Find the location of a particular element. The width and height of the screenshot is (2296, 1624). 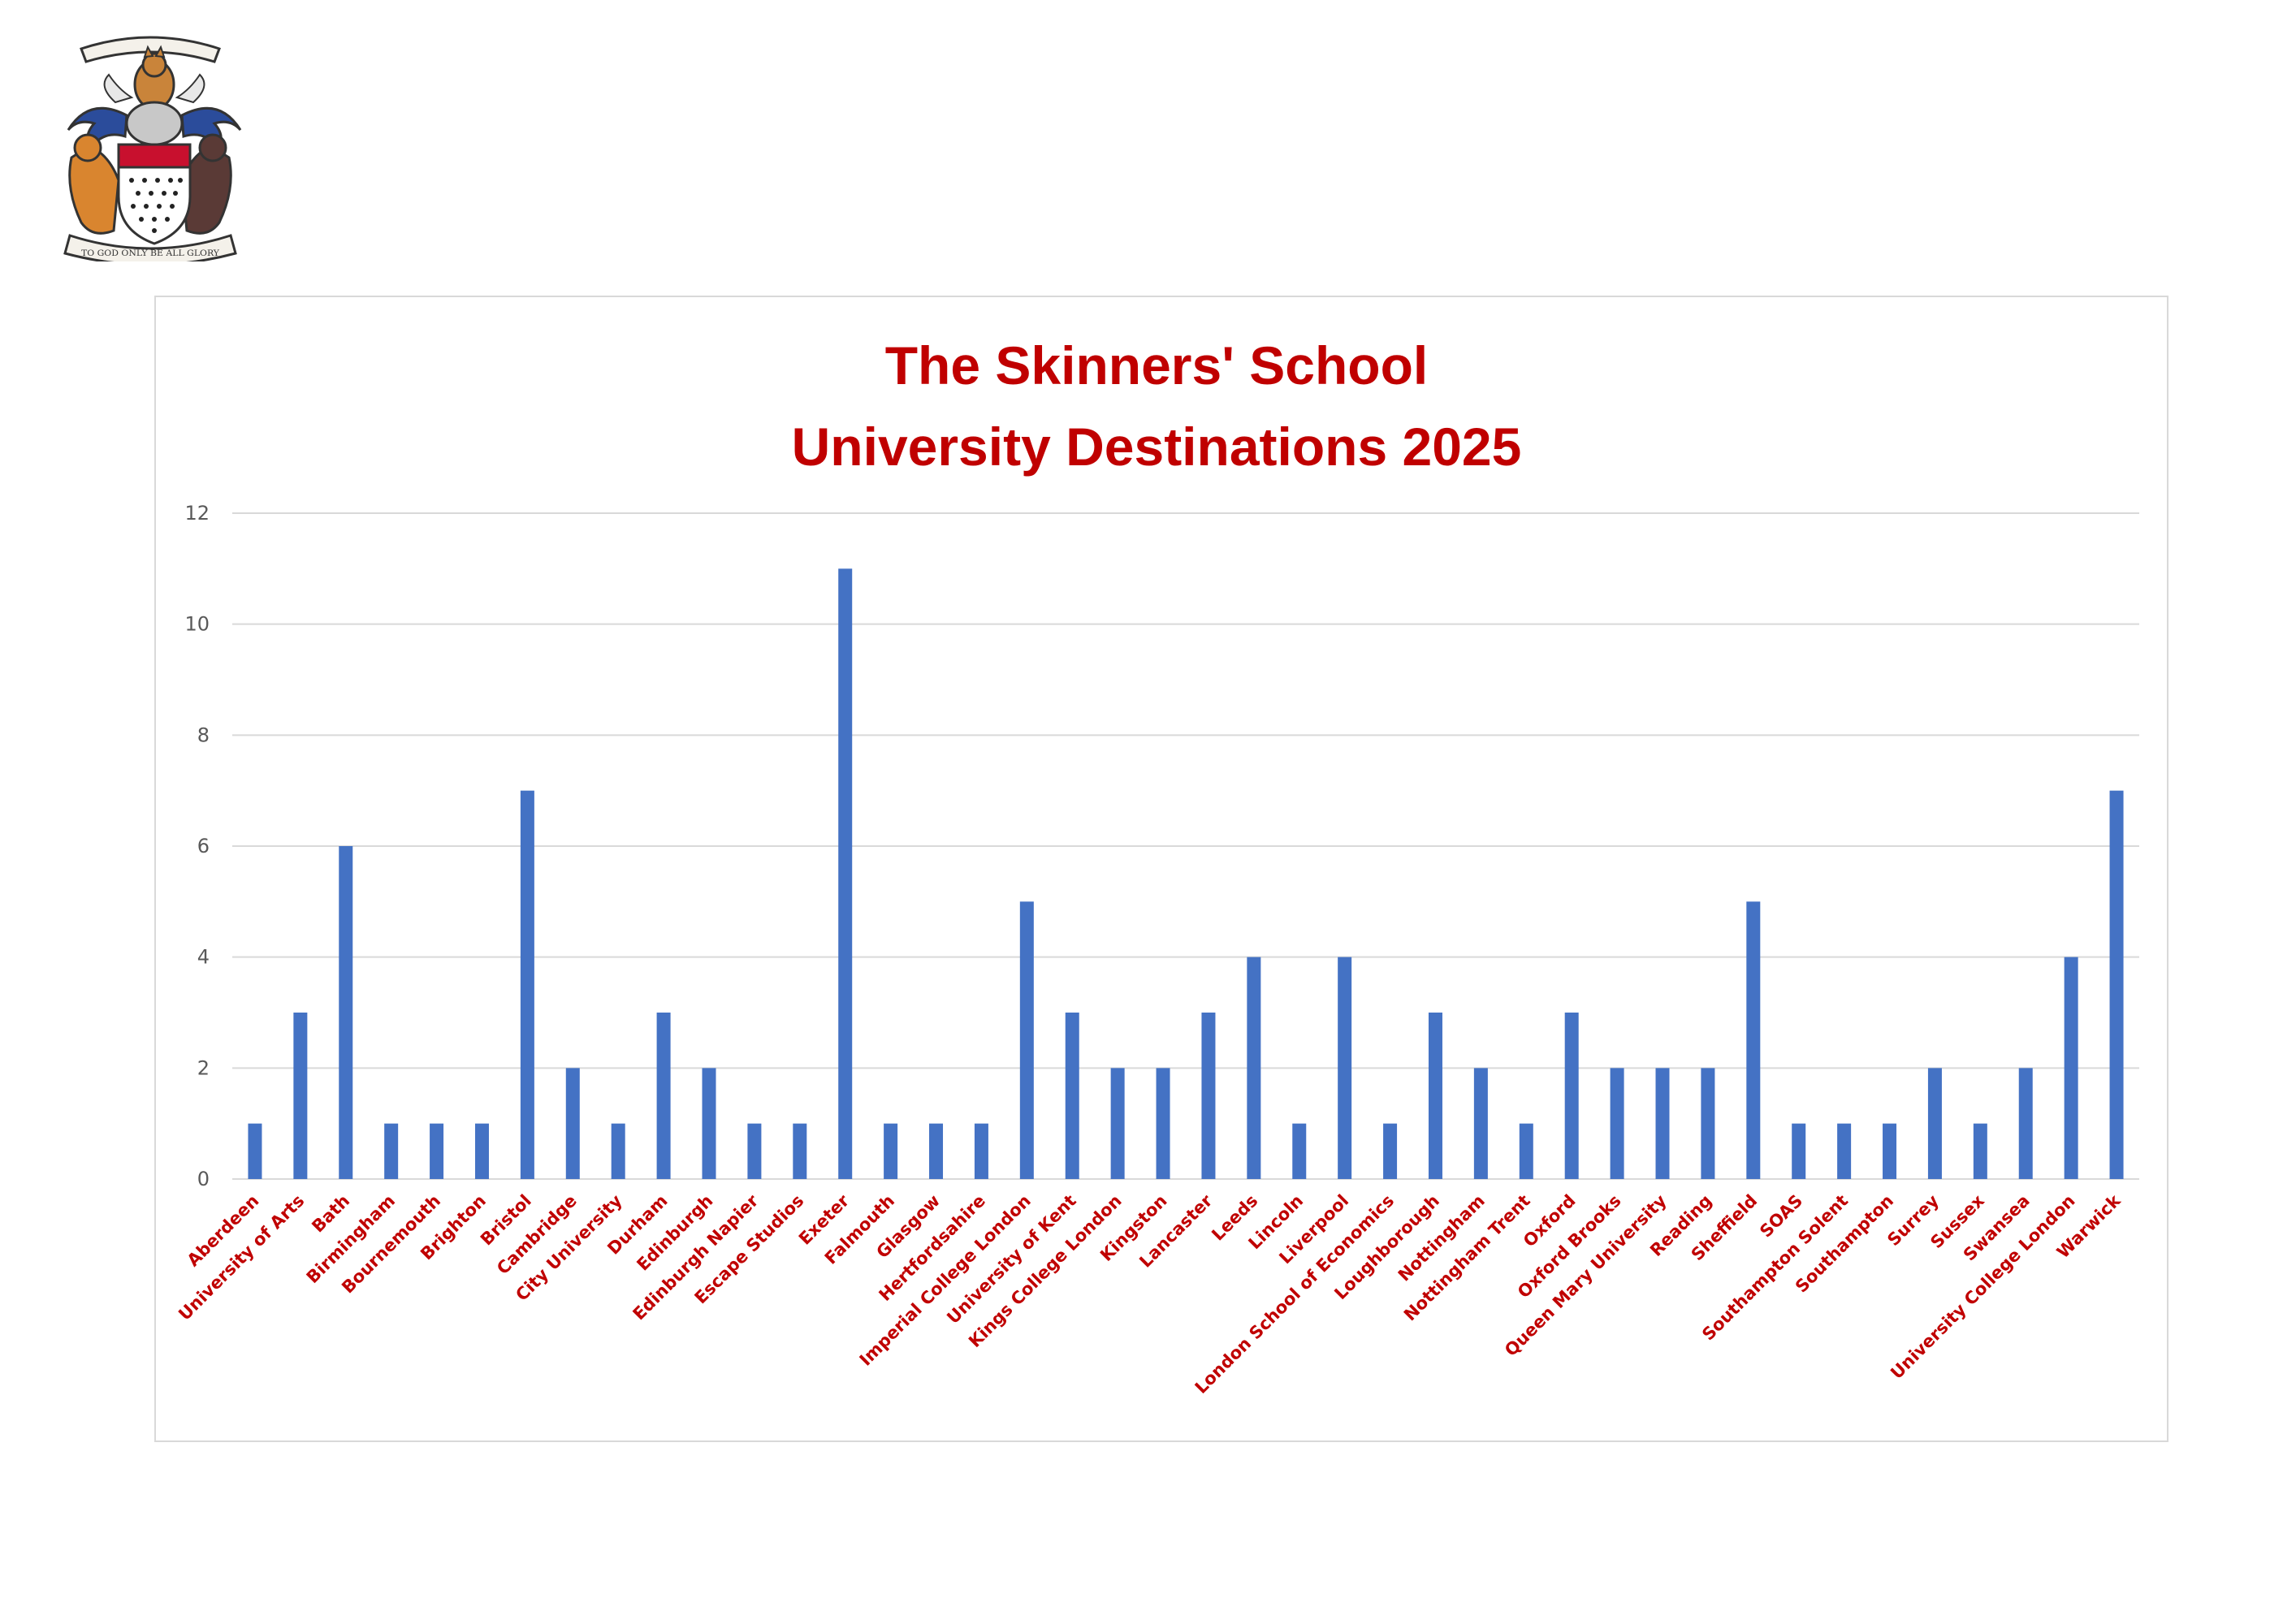

bar-southampton-solent is located at coordinates (1844, 1151).